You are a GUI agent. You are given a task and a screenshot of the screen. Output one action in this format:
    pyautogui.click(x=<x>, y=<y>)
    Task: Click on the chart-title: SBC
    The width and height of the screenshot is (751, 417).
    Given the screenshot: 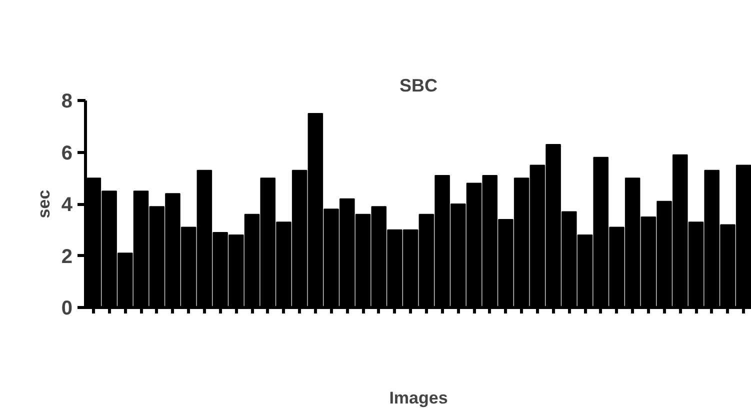 What is the action you would take?
    pyautogui.click(x=419, y=86)
    